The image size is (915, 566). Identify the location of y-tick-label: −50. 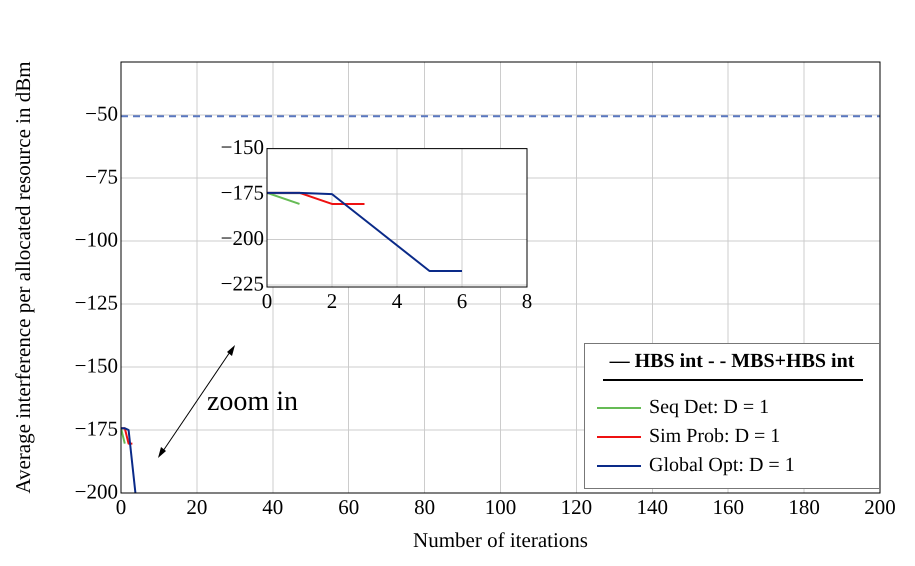
(101, 113).